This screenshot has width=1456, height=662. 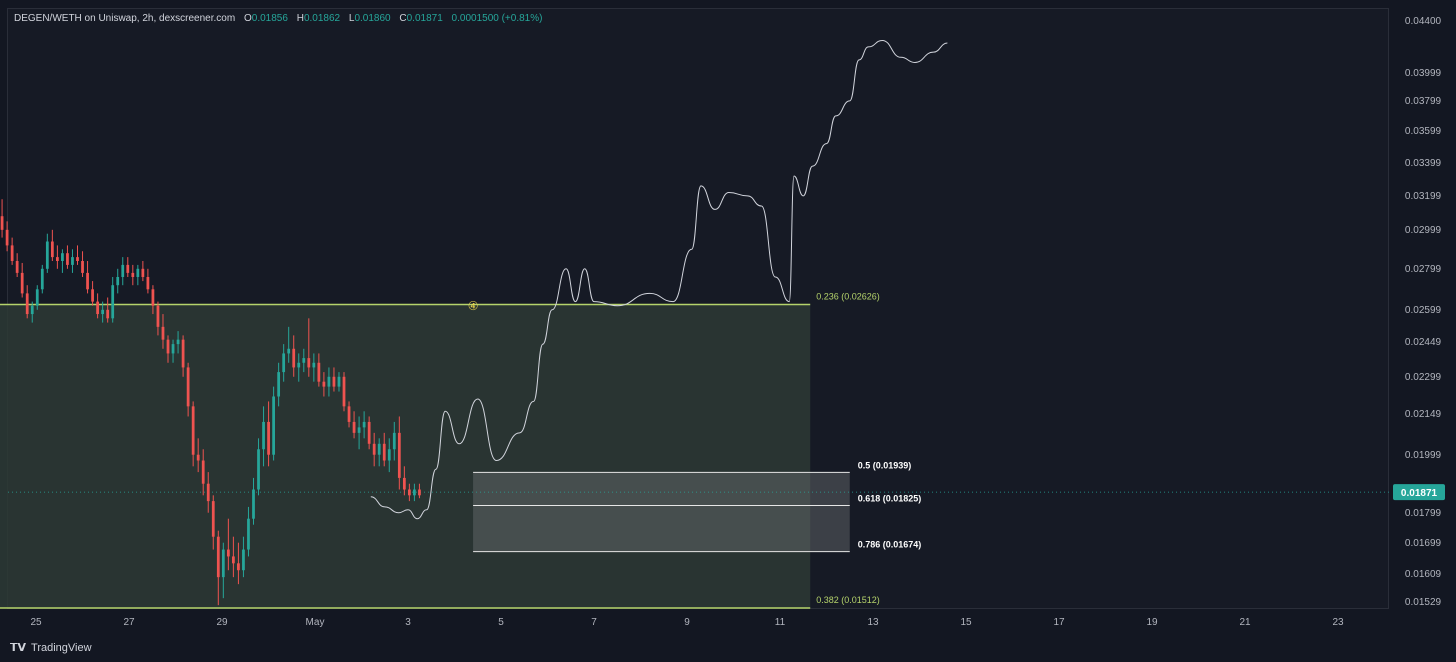 I want to click on fib-level-label: 0.382 (0.01512), so click(x=848, y=600).